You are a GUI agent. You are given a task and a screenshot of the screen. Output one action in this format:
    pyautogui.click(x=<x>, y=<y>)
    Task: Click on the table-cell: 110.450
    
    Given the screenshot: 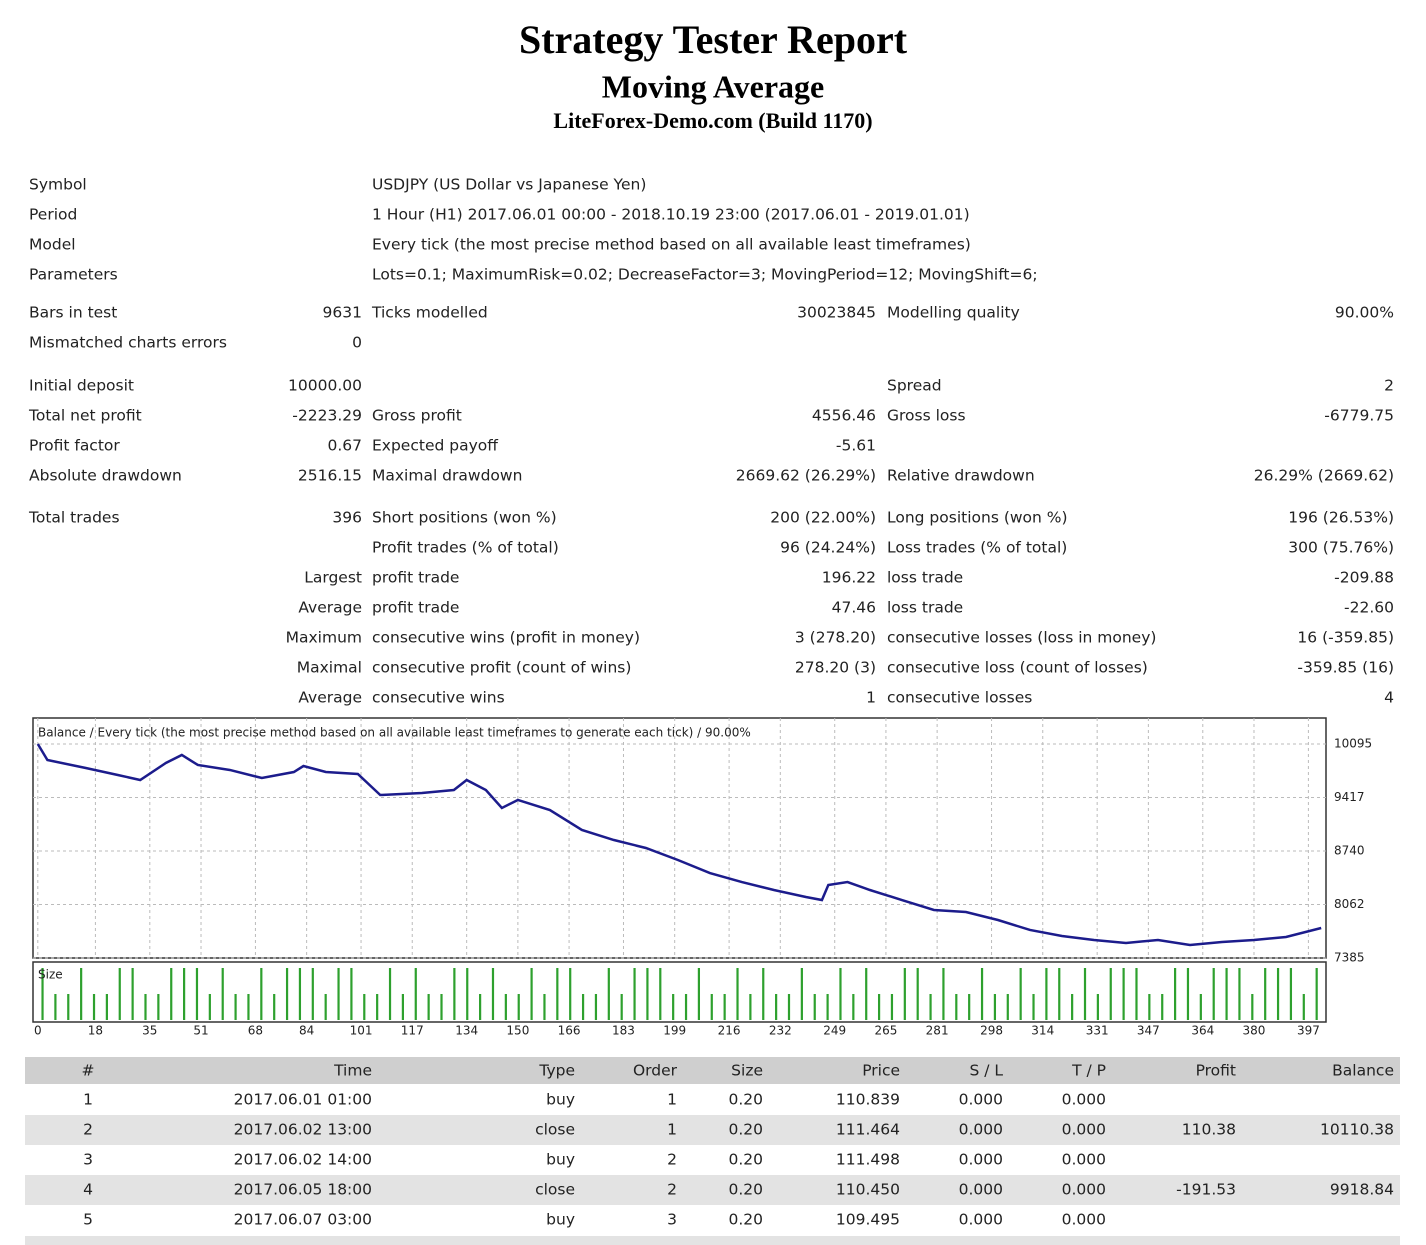 What is the action you would take?
    pyautogui.click(x=868, y=1190)
    